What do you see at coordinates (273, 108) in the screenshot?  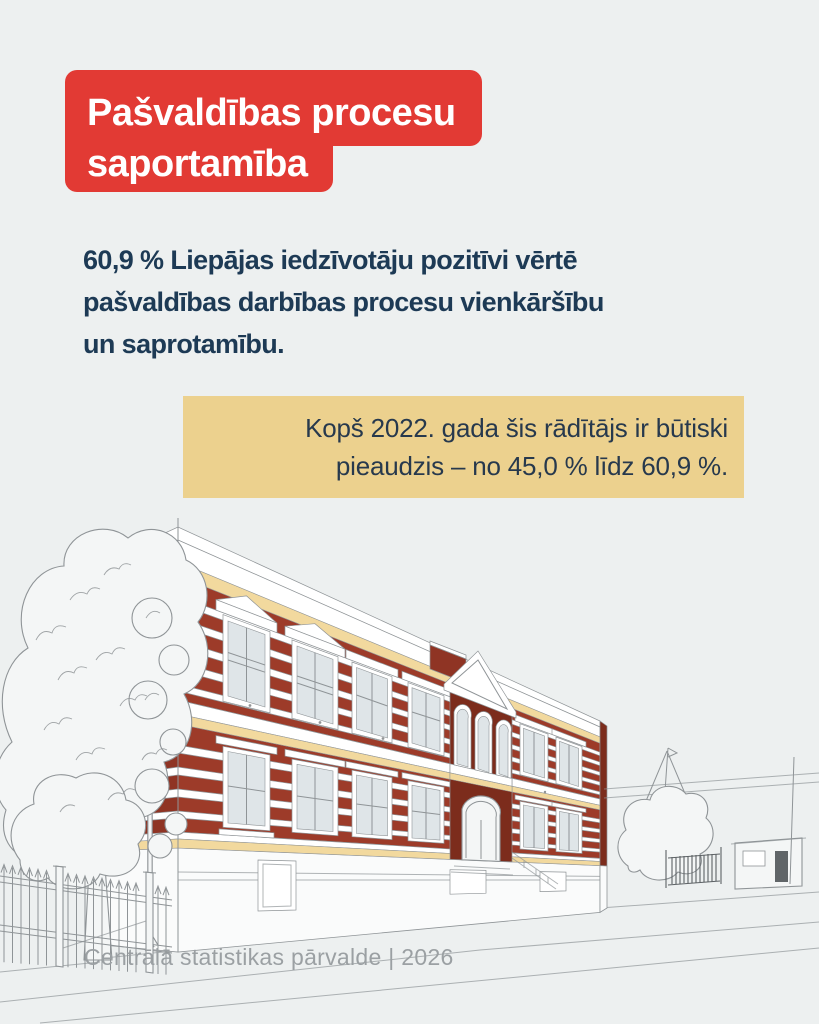 I see `title-line-1: Pašvaldības procesu` at bounding box center [273, 108].